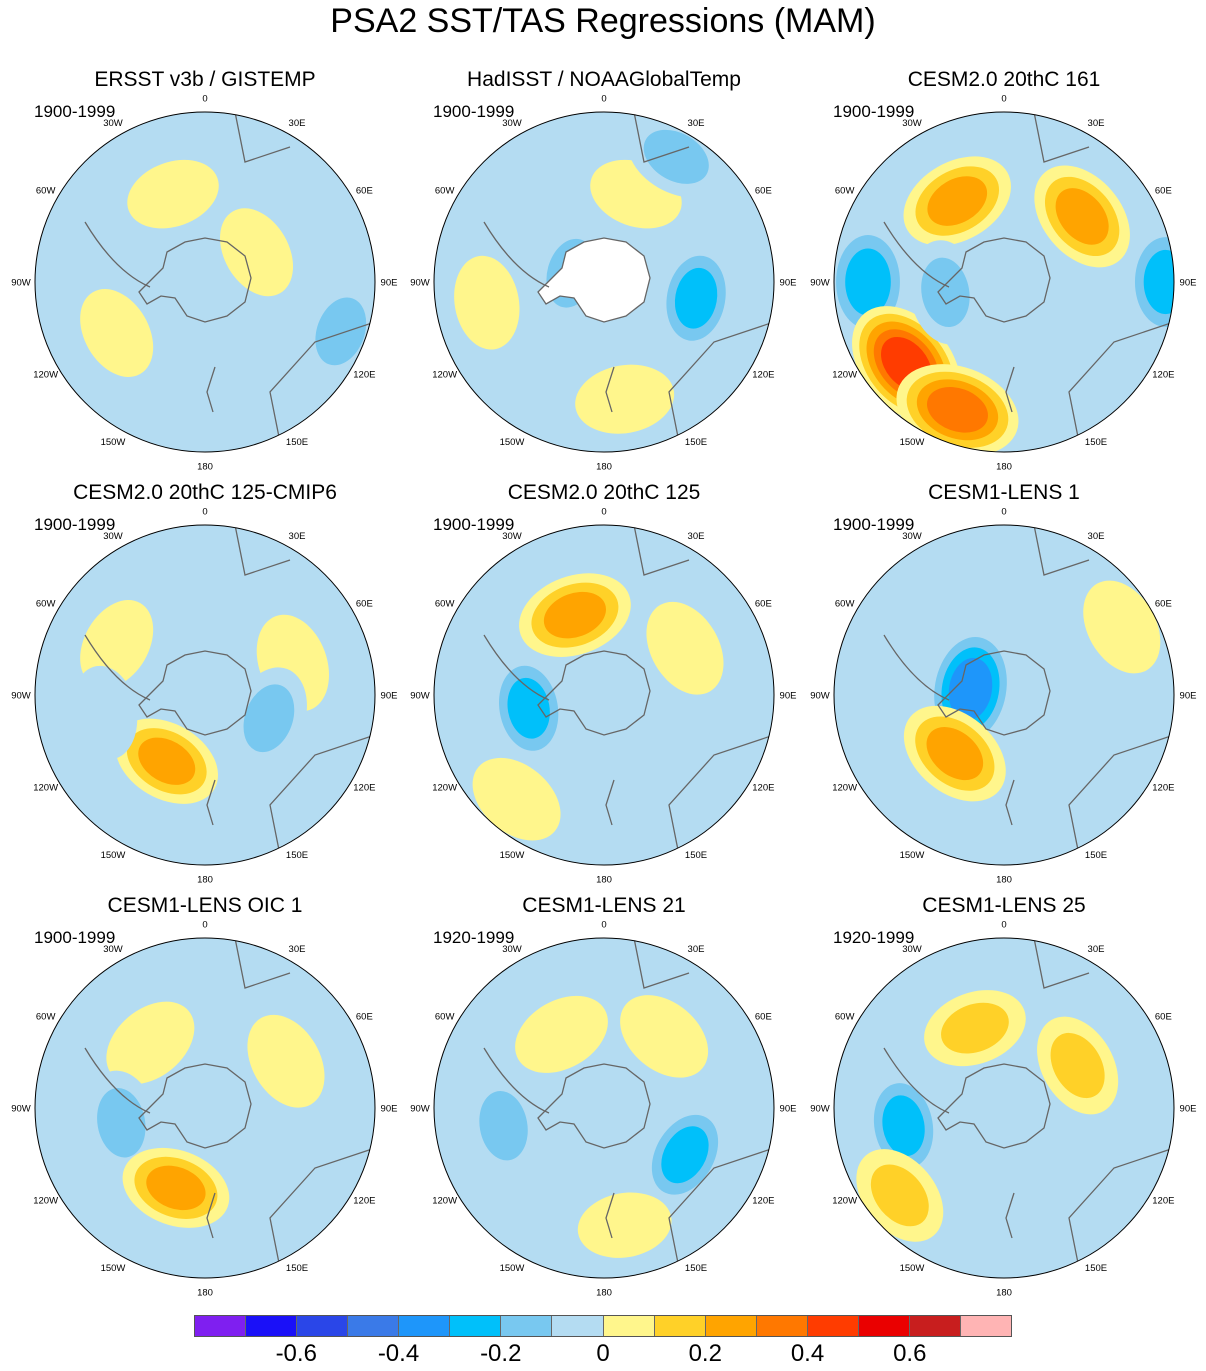 The width and height of the screenshot is (1206, 1371). What do you see at coordinates (398, 1353) in the screenshot?
I see `colorbar-tick-label: -0.4` at bounding box center [398, 1353].